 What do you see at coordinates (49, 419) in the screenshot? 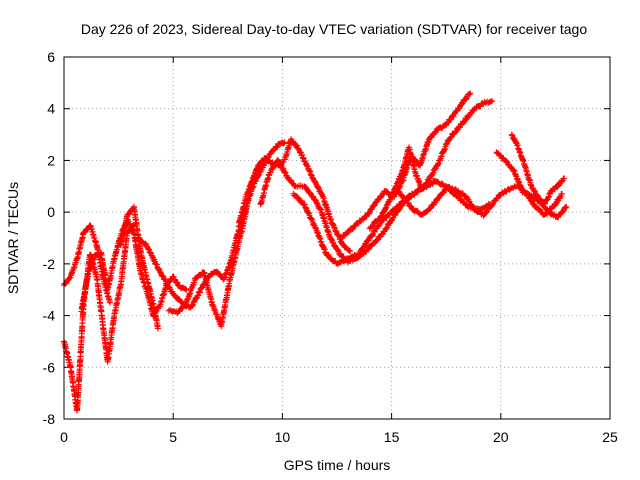
I see `y-tick-label: -8` at bounding box center [49, 419].